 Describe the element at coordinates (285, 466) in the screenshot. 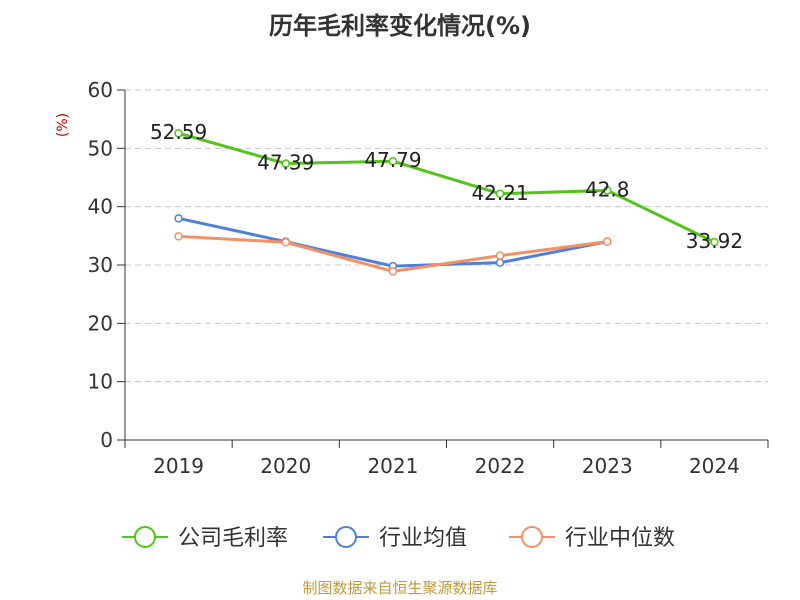

I see `x-tick-label: 2020` at that location.